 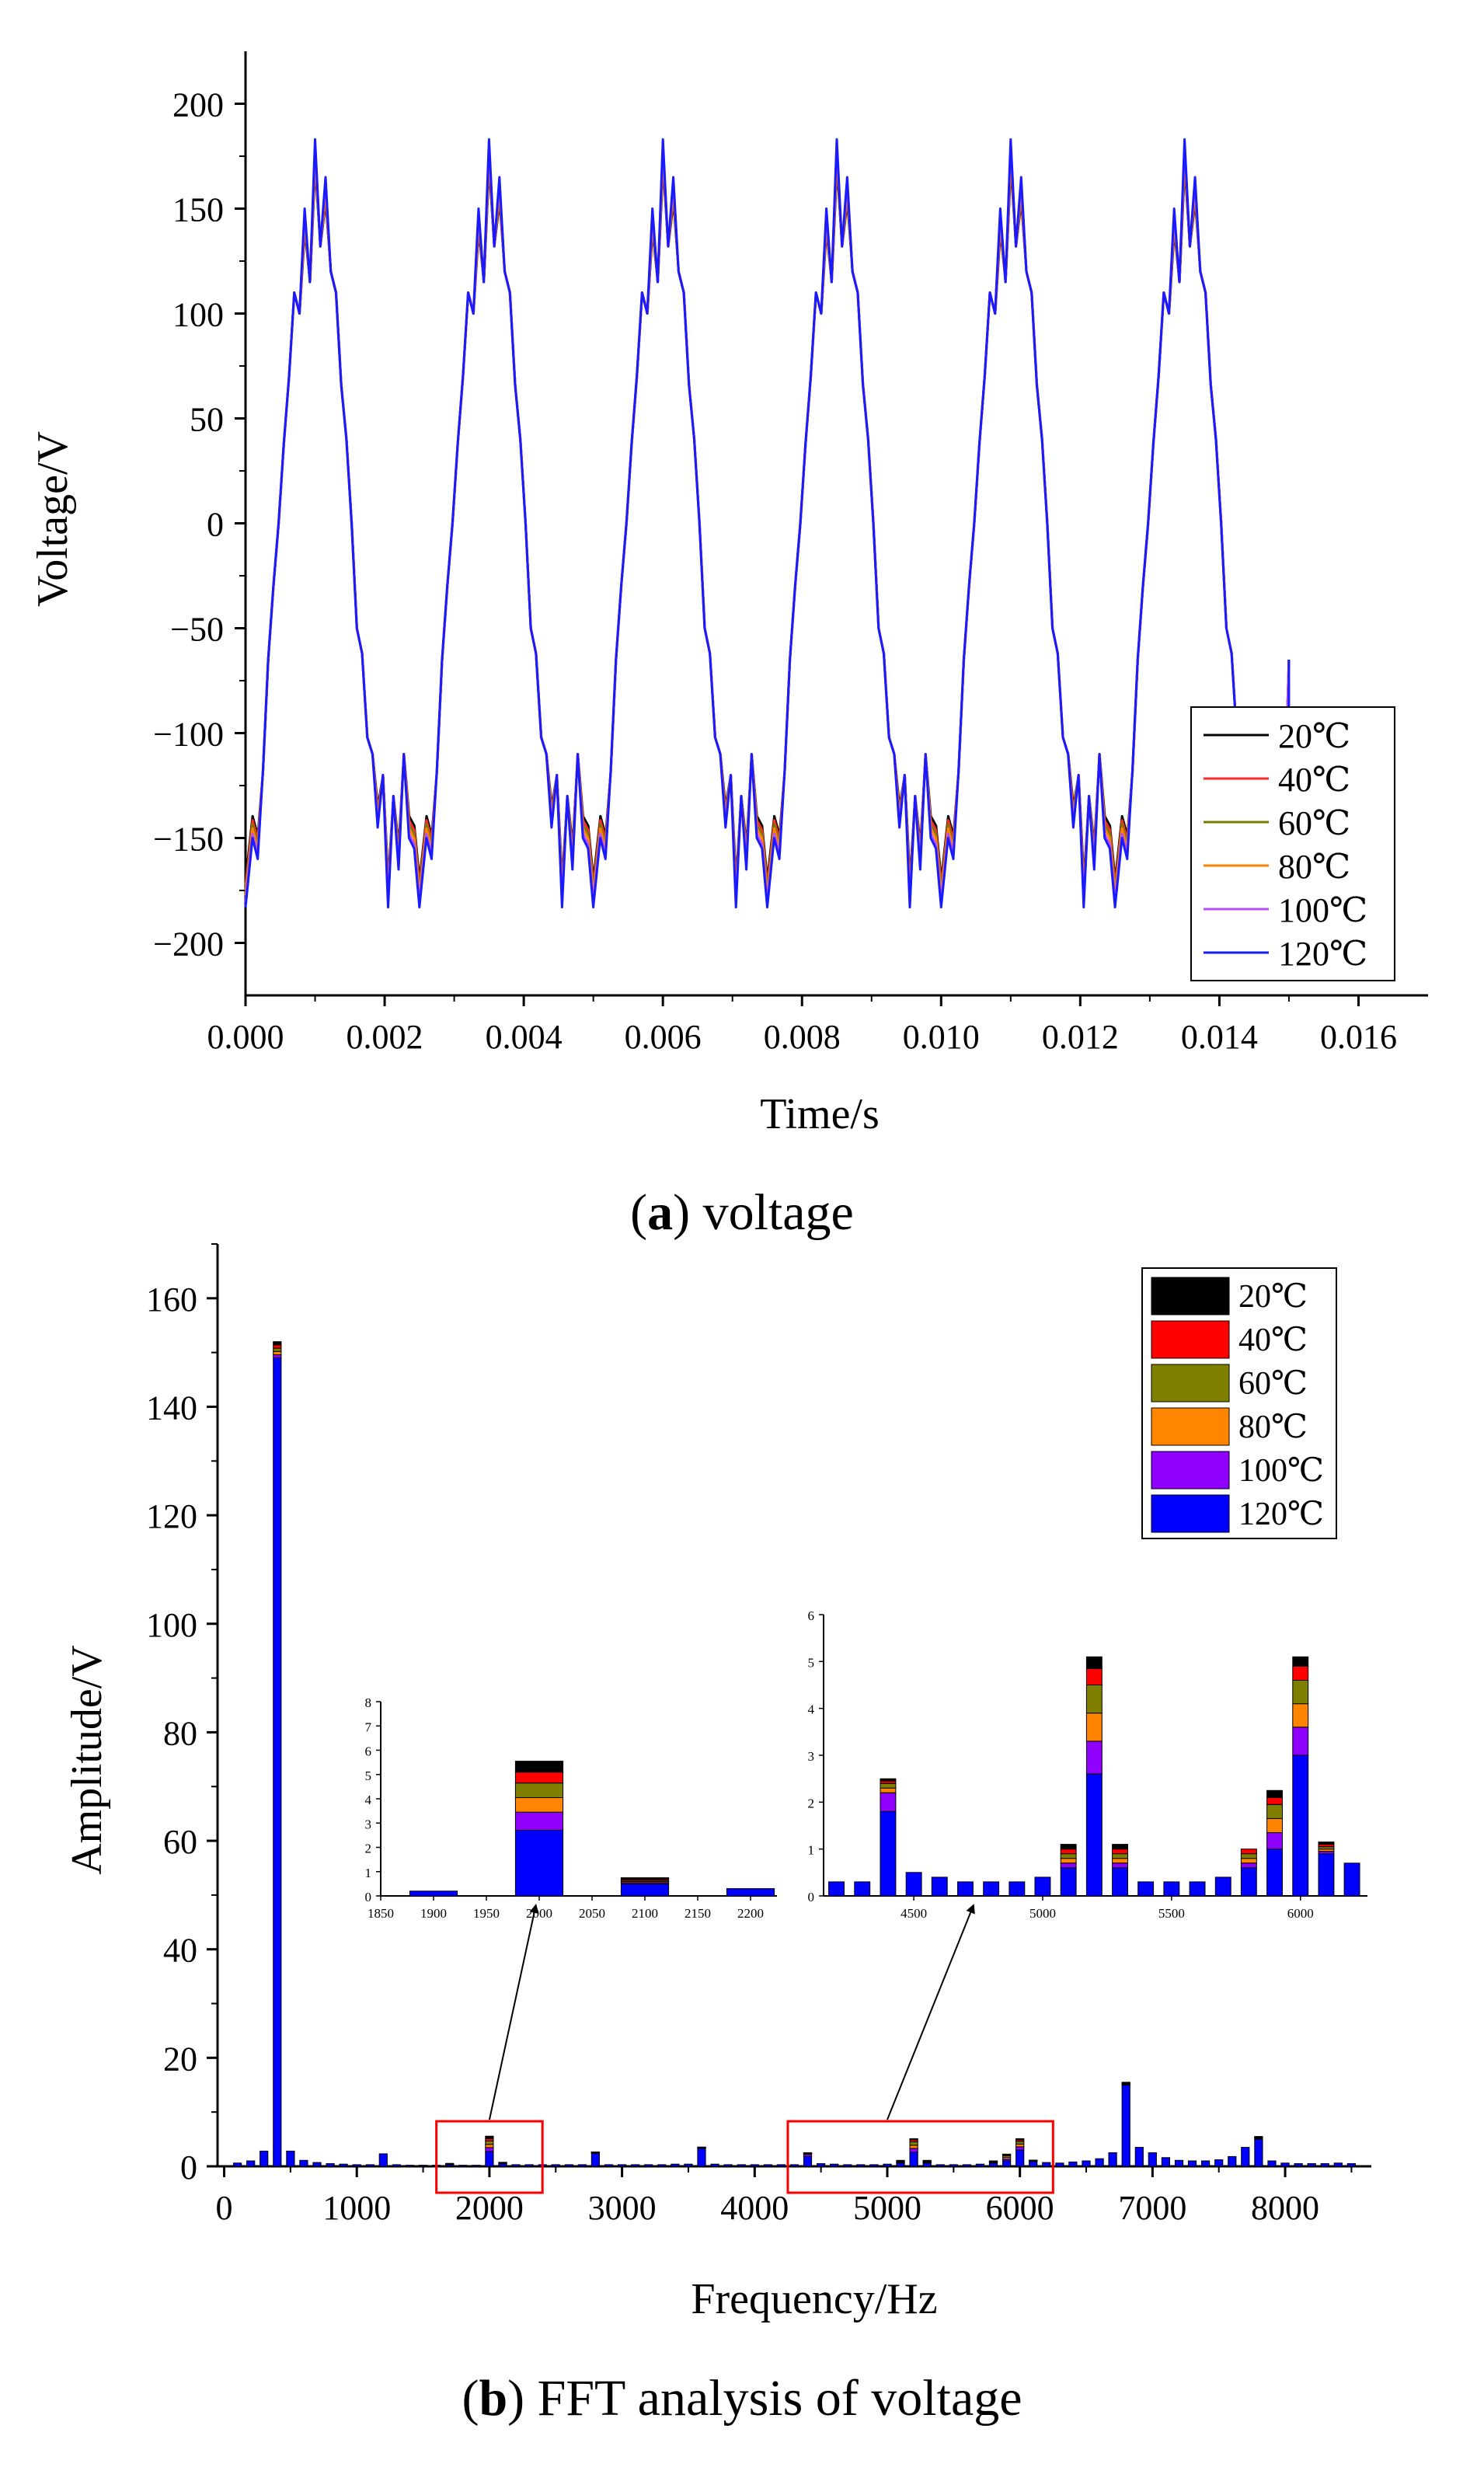 I want to click on voltage-legend-label: 40℃, so click(x=1314, y=780).